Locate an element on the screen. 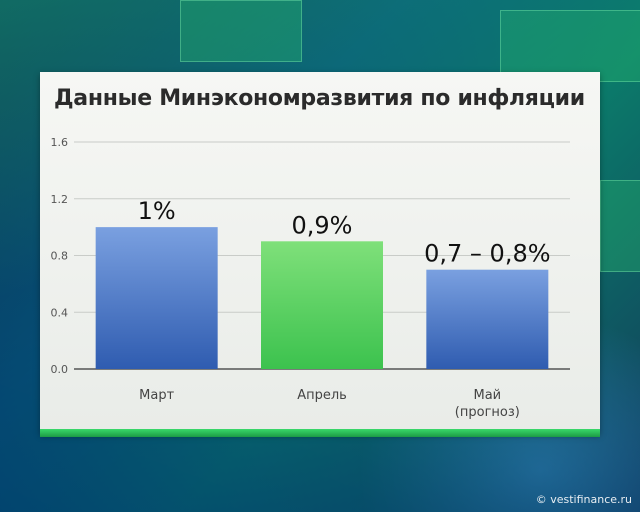  y-tick-label: 0.0 is located at coordinates (60, 369).